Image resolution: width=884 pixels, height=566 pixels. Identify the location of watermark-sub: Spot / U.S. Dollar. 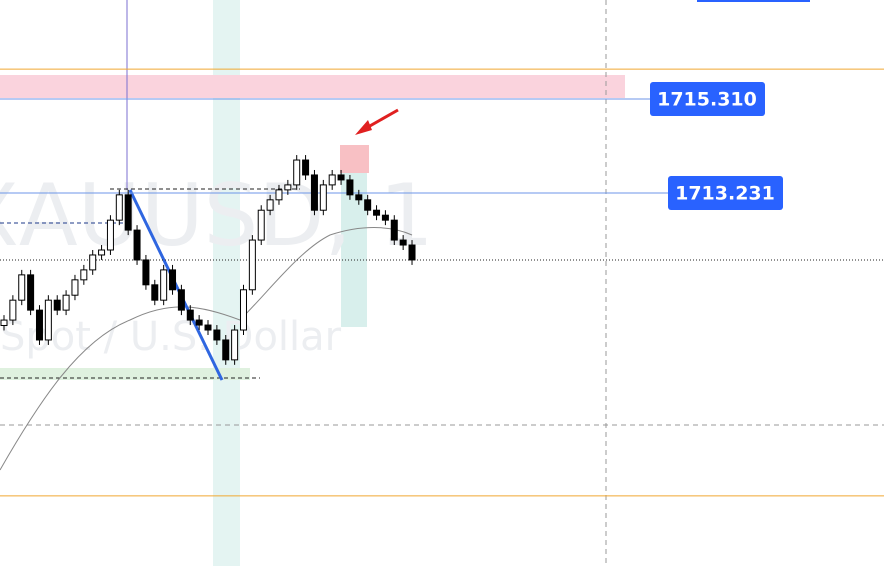
(171, 337).